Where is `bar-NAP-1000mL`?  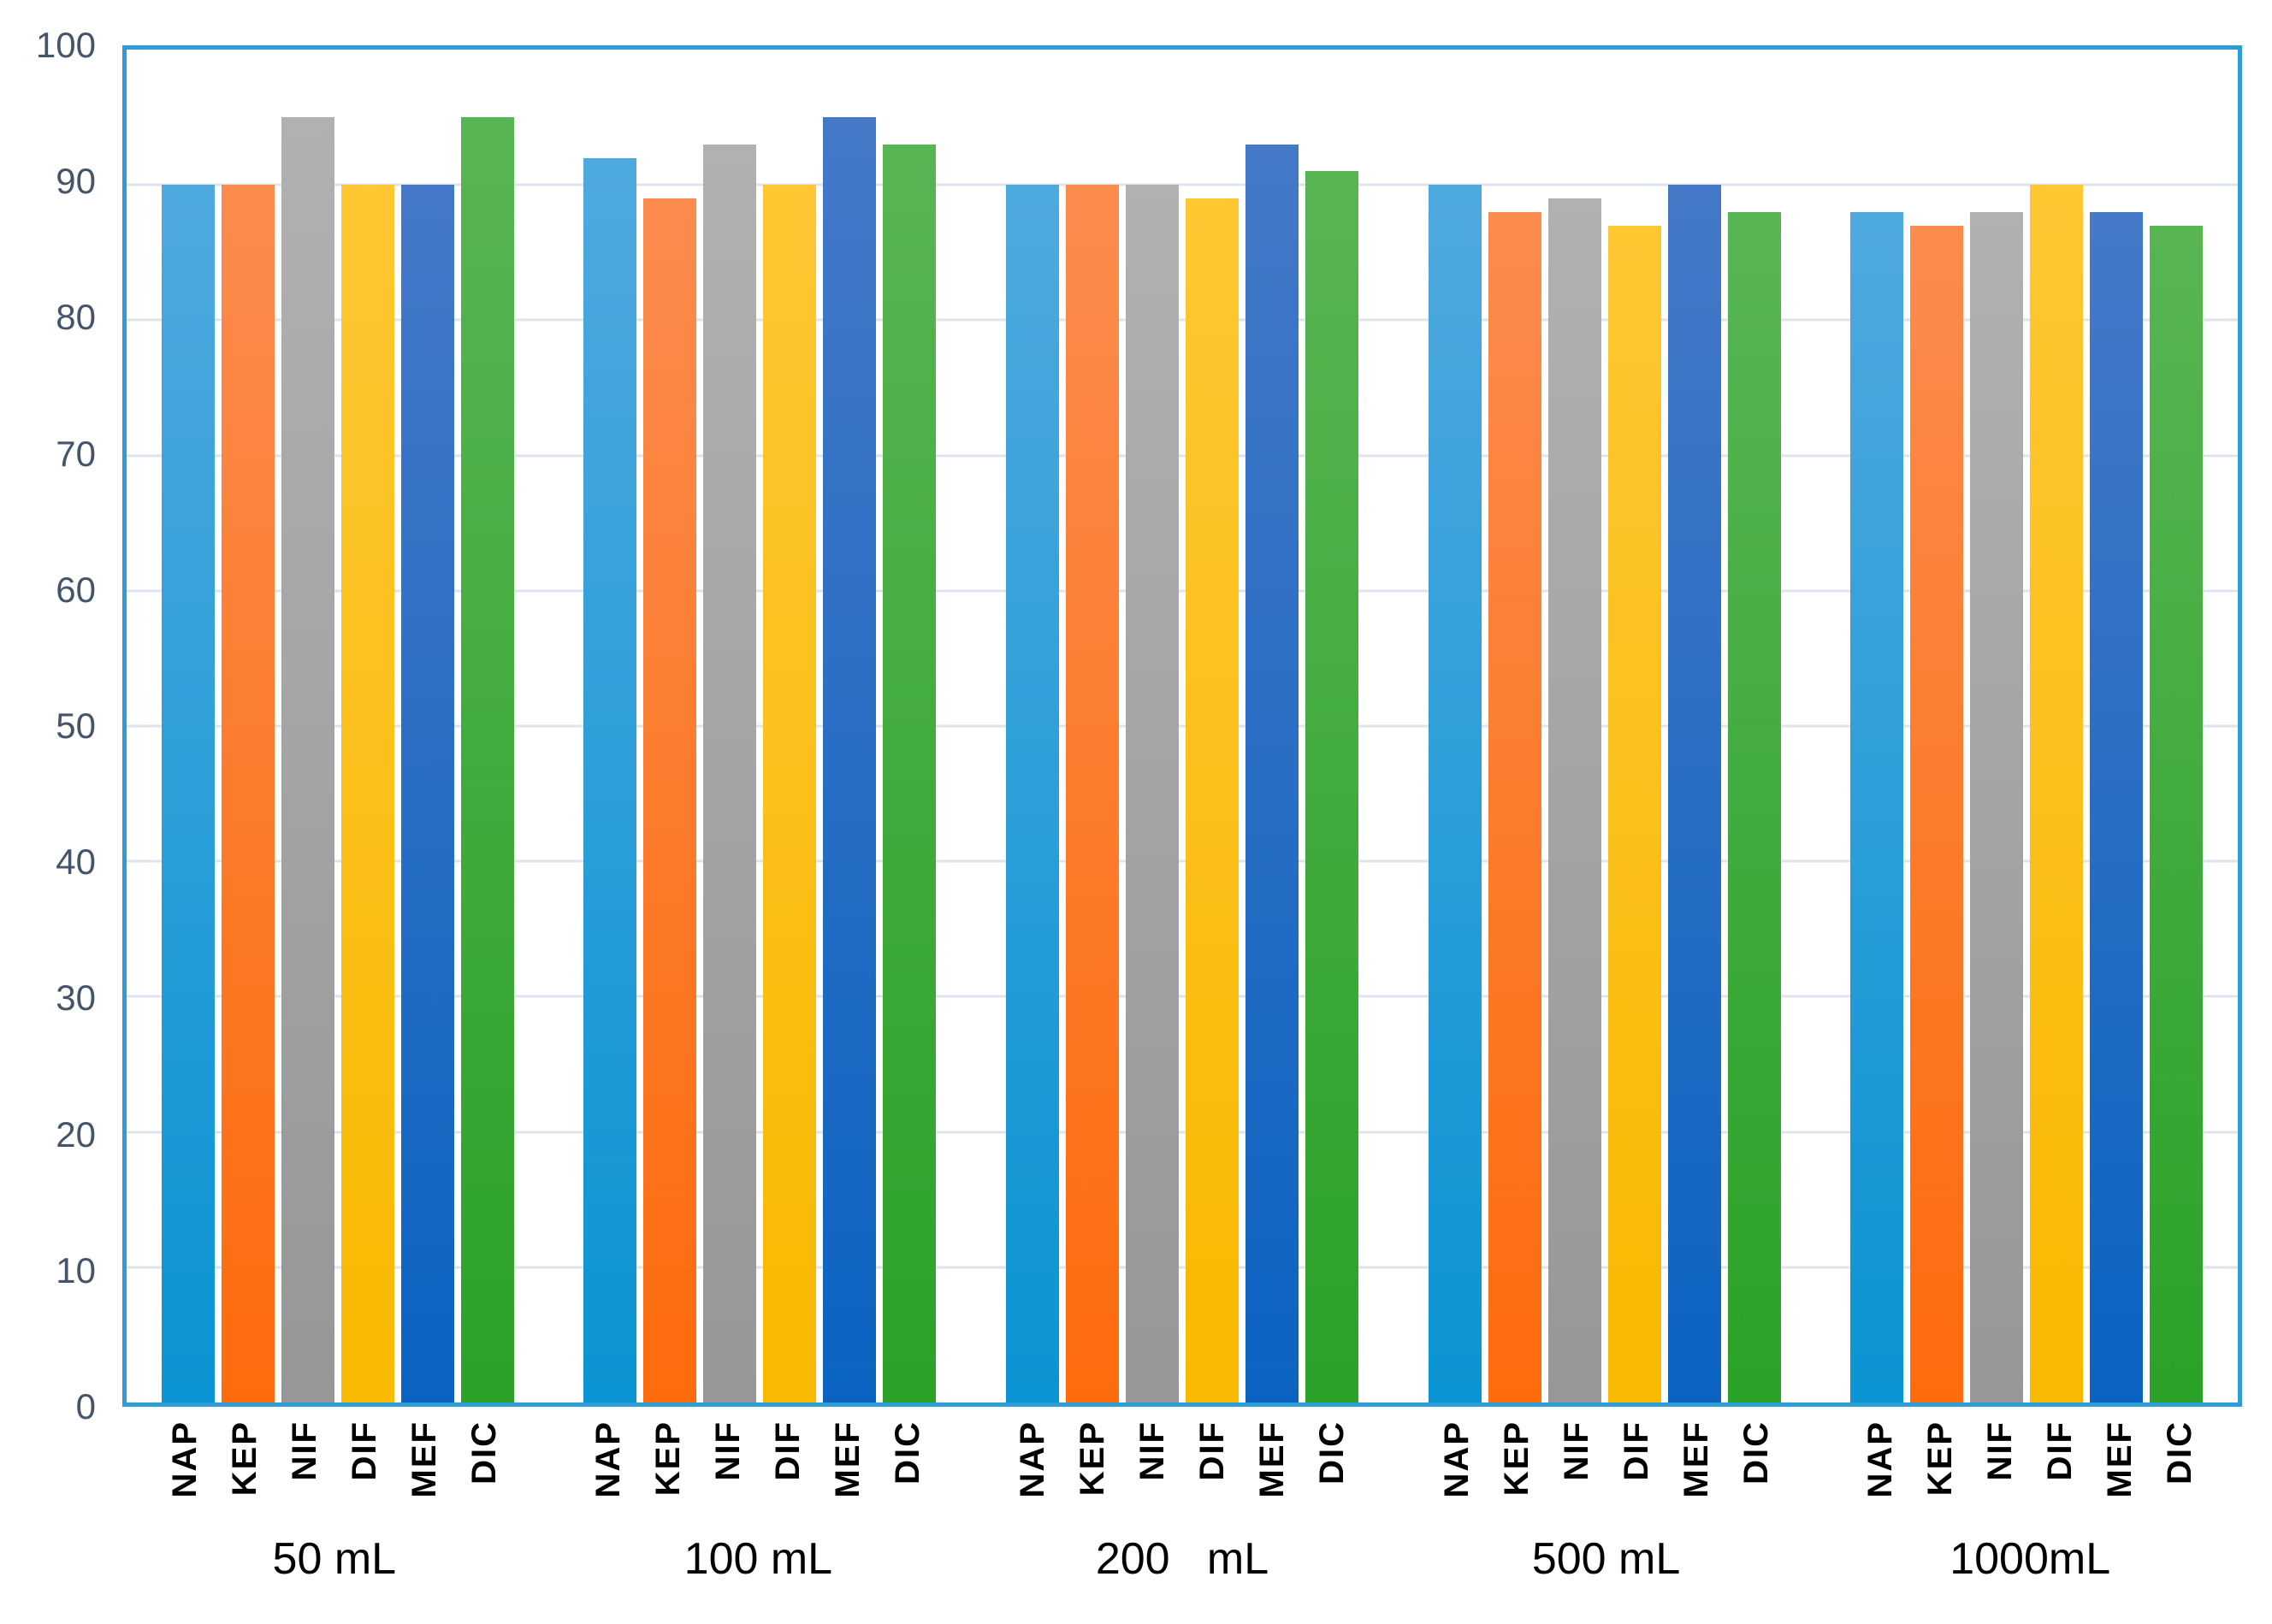 bar-NAP-1000mL is located at coordinates (1877, 807).